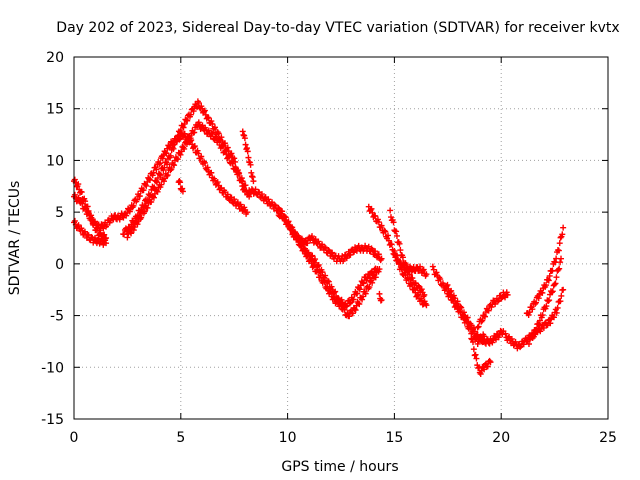 The width and height of the screenshot is (640, 480). I want to click on x-axis-label: GPS time / hours, so click(339, 467).